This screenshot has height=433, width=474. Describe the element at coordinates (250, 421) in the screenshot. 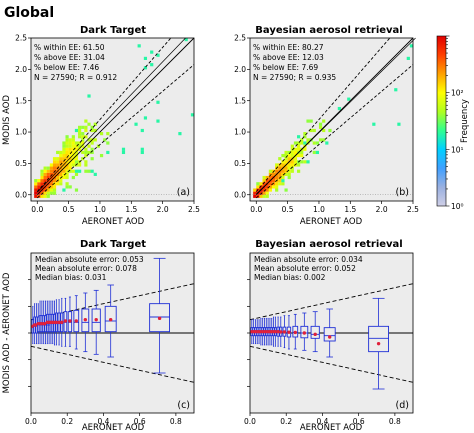

I see `x-tick-label: 0.0` at that location.